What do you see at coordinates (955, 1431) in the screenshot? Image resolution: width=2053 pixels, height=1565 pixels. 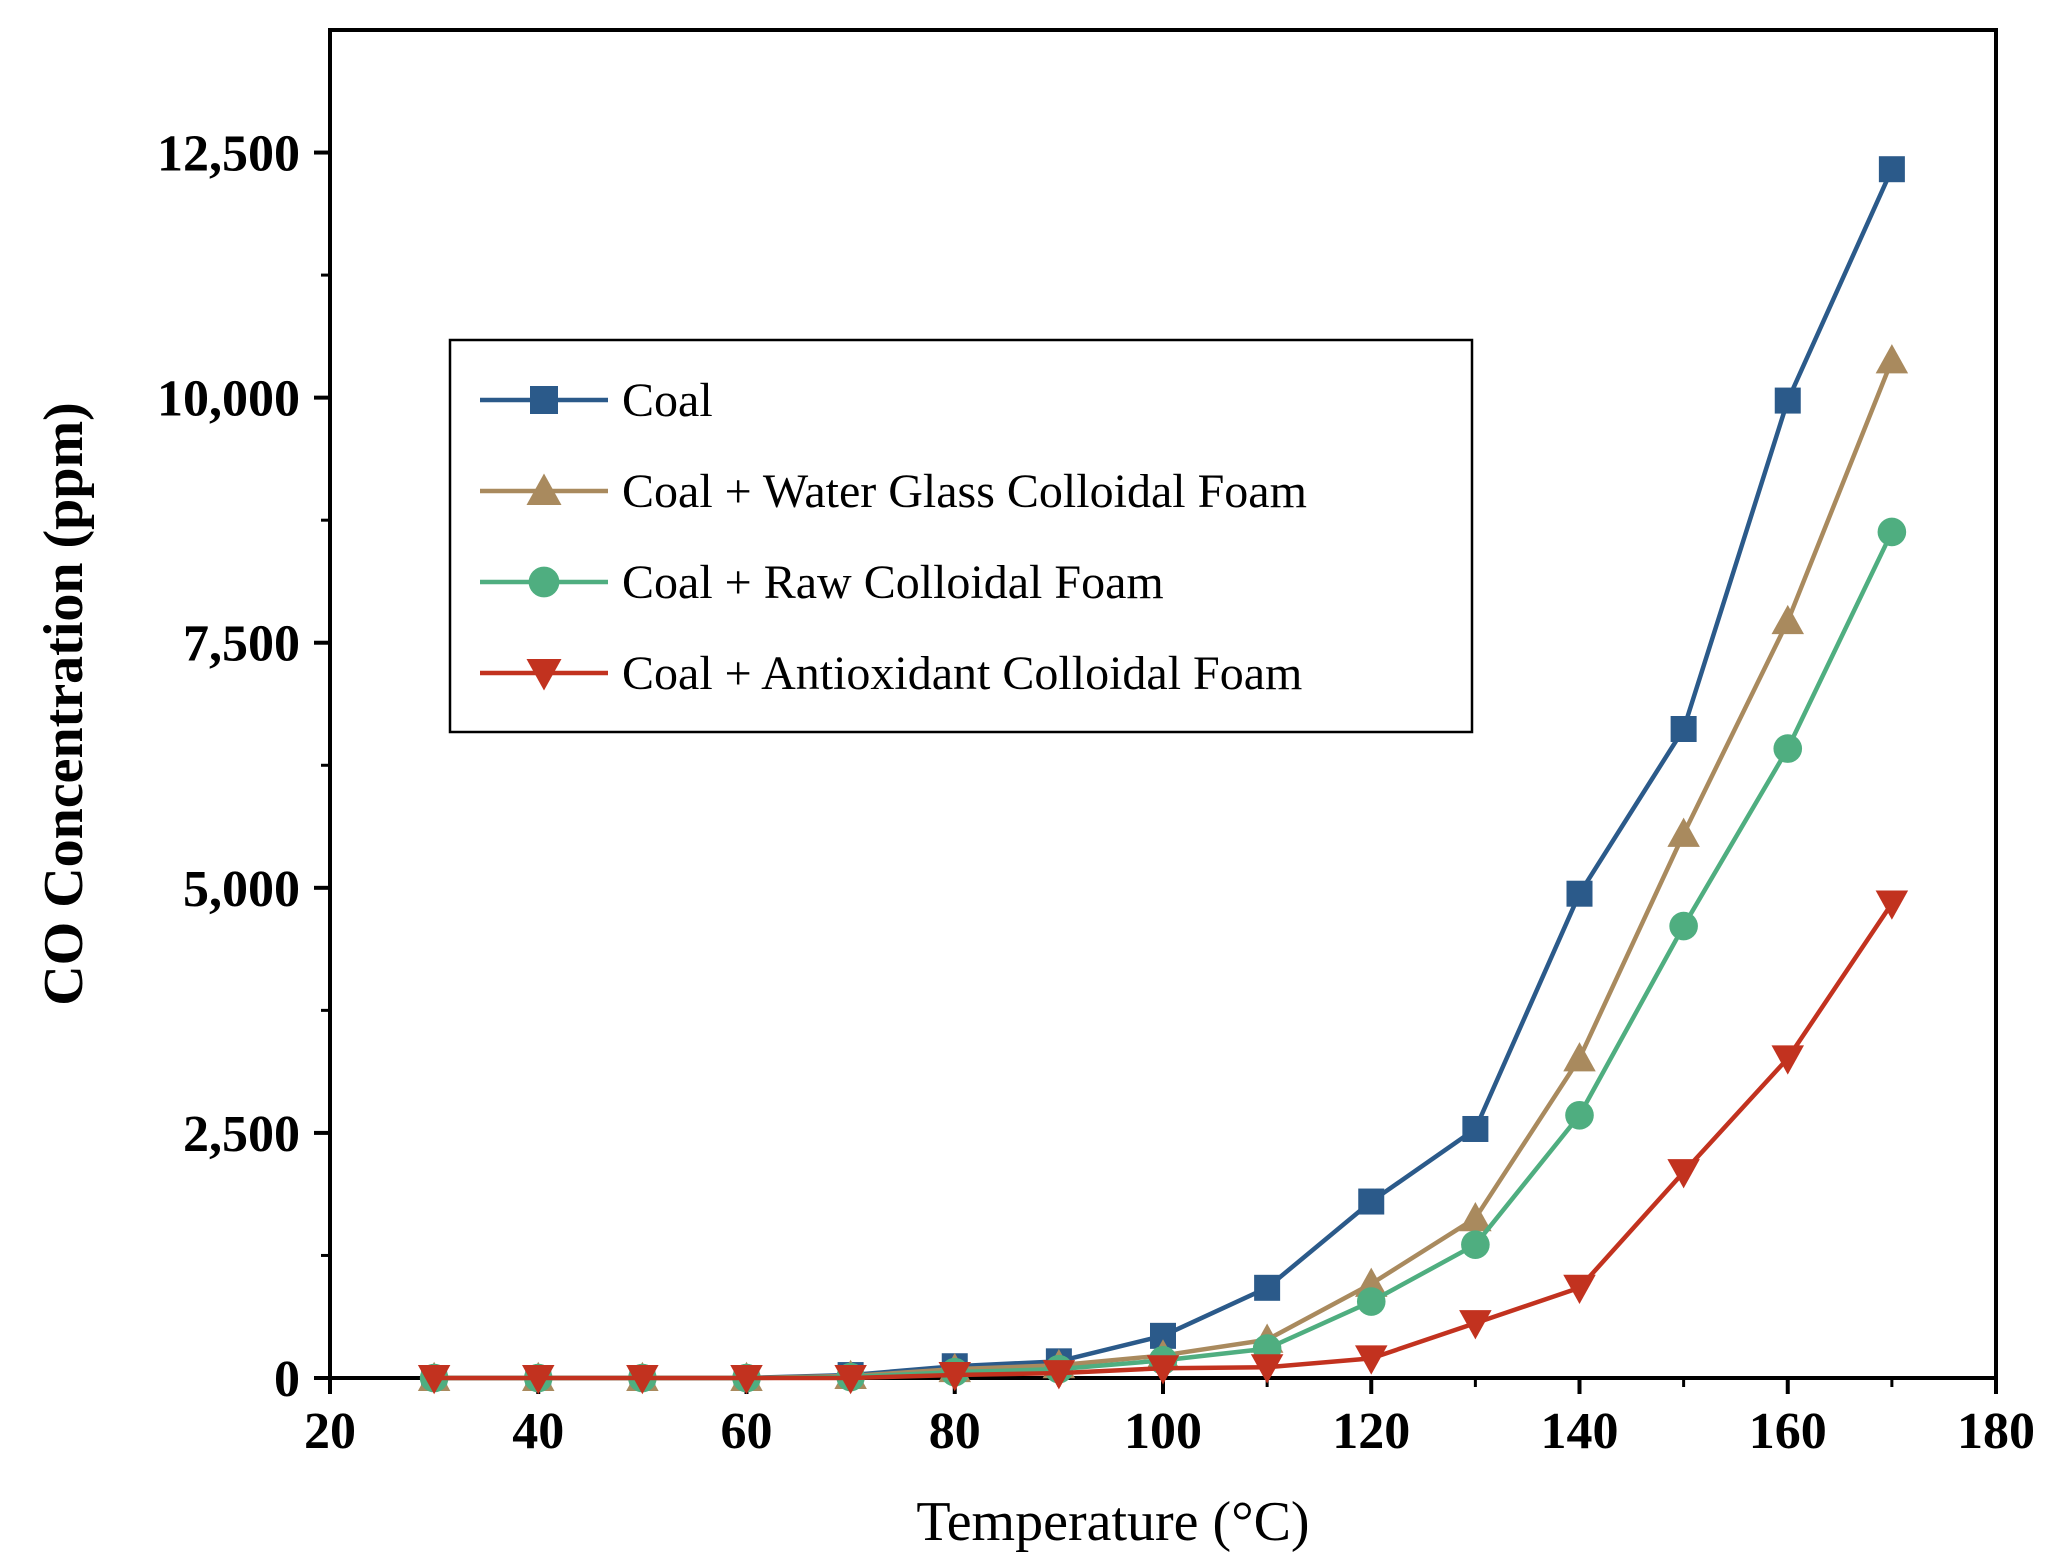 I see `x-tick-label: 80` at bounding box center [955, 1431].